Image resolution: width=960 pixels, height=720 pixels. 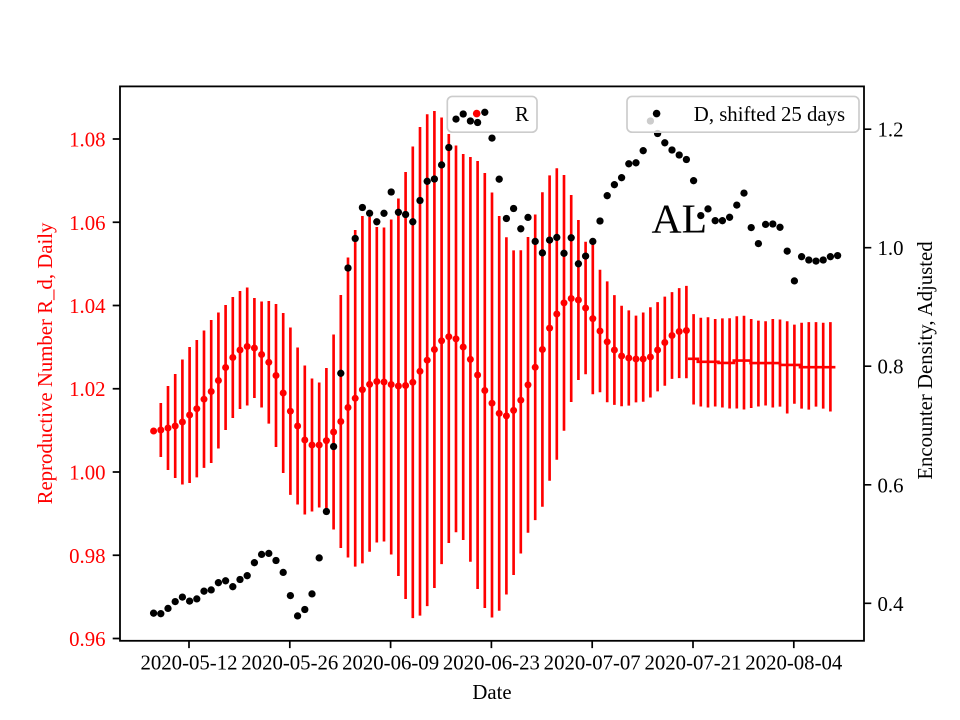 What do you see at coordinates (592, 663) in the screenshot?
I see `svg-text: 2020-07-07` at bounding box center [592, 663].